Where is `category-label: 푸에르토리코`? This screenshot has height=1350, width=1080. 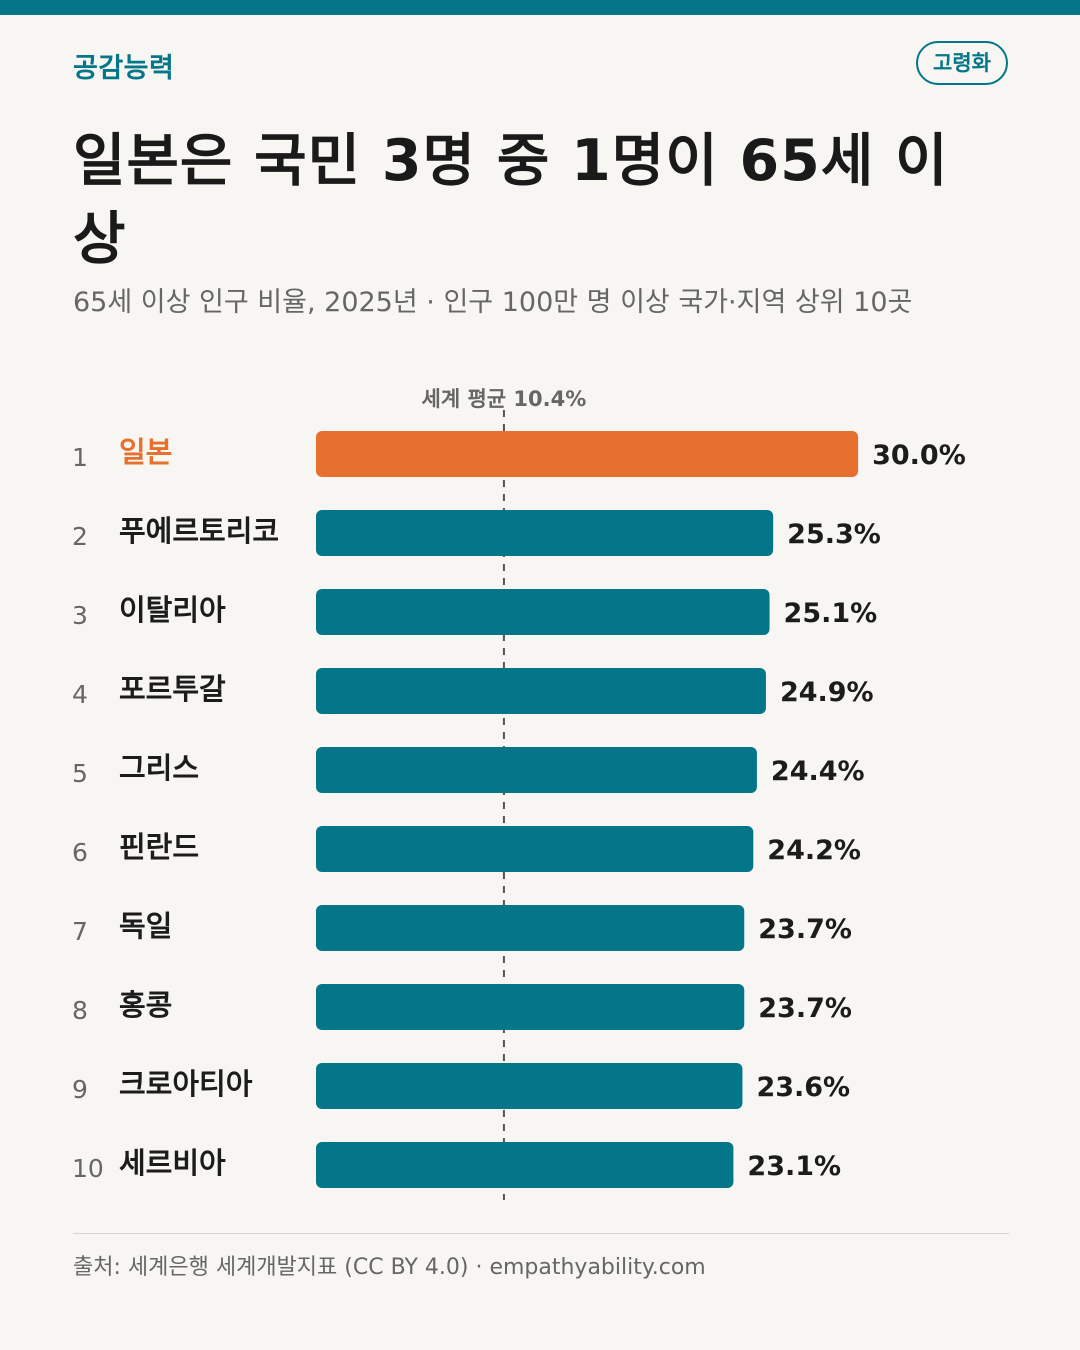
category-label: 푸에르토리코 is located at coordinates (199, 531).